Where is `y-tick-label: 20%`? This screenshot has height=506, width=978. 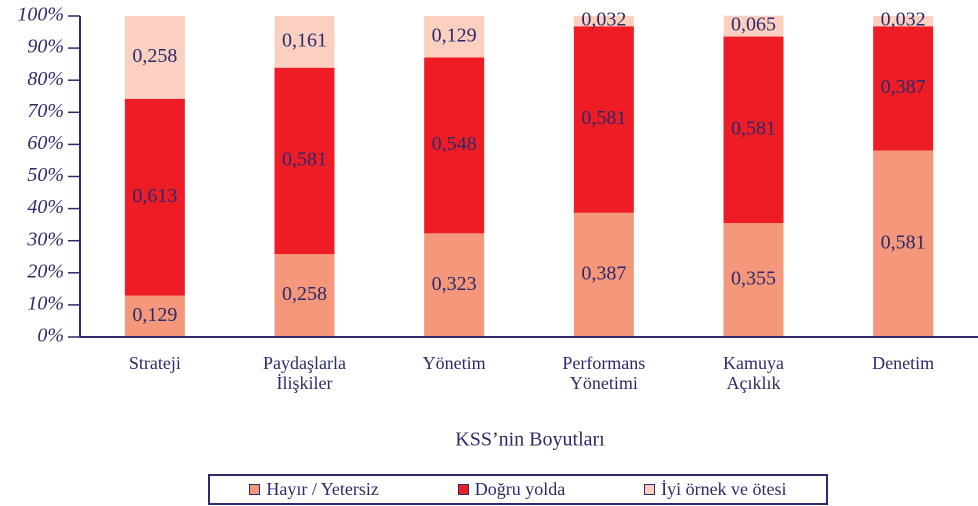
y-tick-label: 20% is located at coordinates (45, 271).